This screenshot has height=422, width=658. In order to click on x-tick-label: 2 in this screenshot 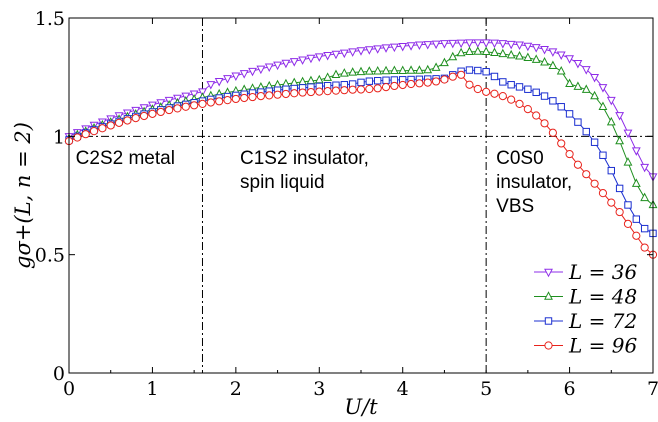, I will do `click(236, 389)`.